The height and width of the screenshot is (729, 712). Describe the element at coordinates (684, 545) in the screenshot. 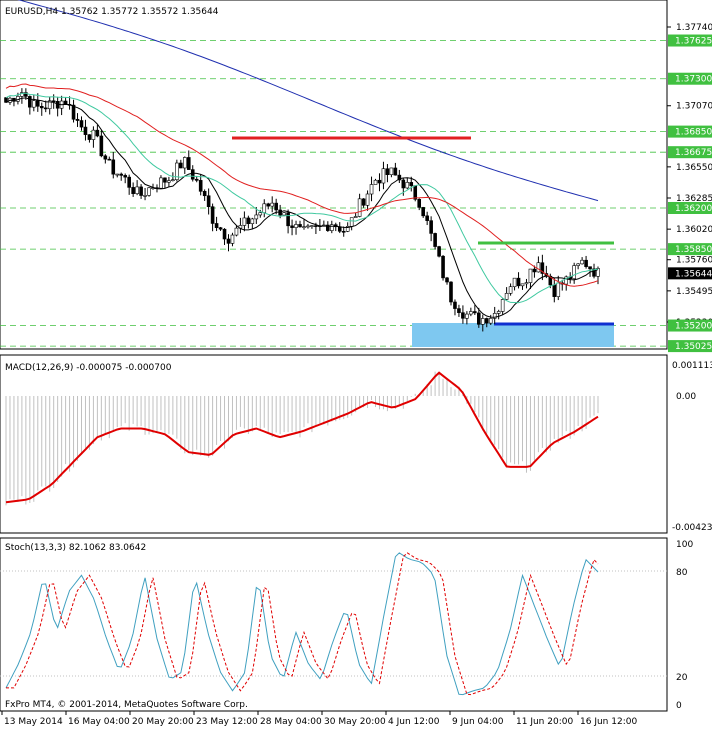

I see `stoch-level-100: 100` at that location.